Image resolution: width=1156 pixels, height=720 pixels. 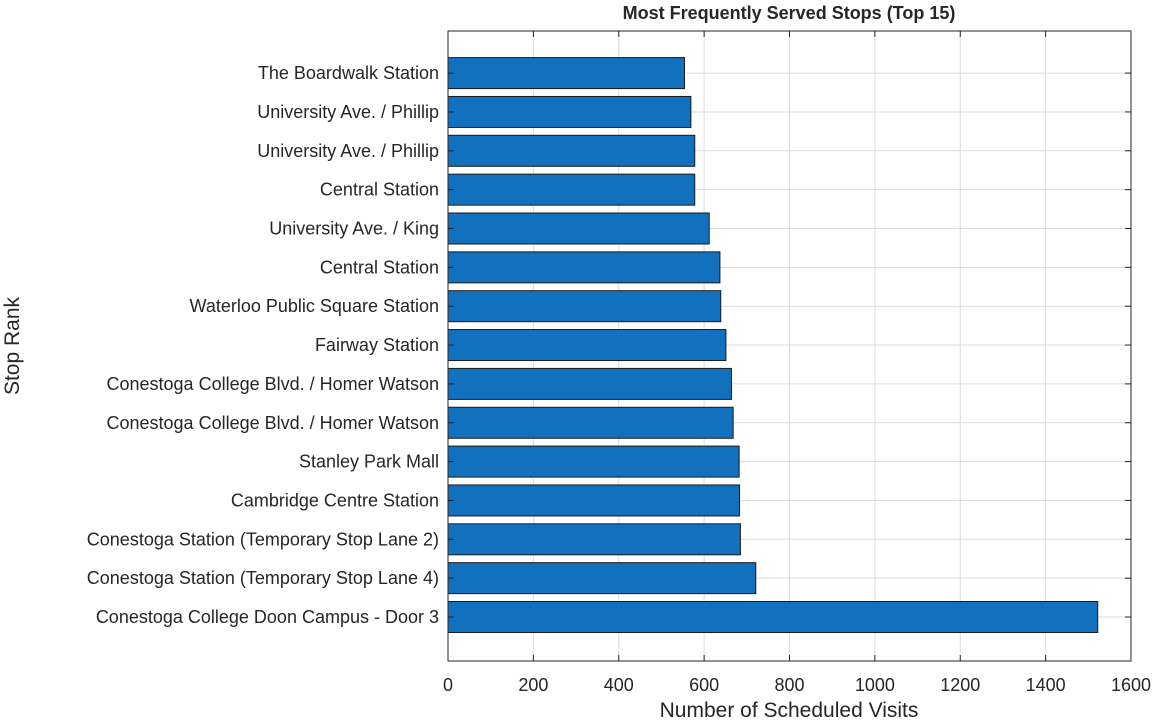 What do you see at coordinates (12, 345) in the screenshot?
I see `y-axis-label: Stop Rank` at bounding box center [12, 345].